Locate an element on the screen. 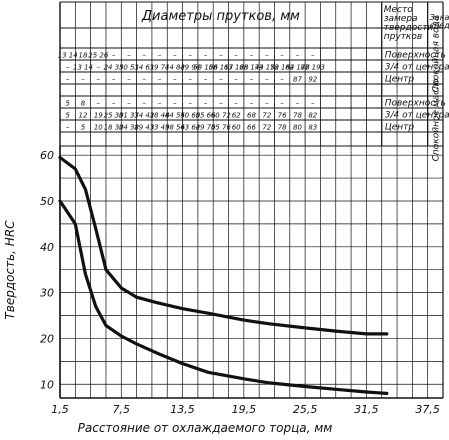  x-tick-label: 1,5 is located at coordinates (60, 409).